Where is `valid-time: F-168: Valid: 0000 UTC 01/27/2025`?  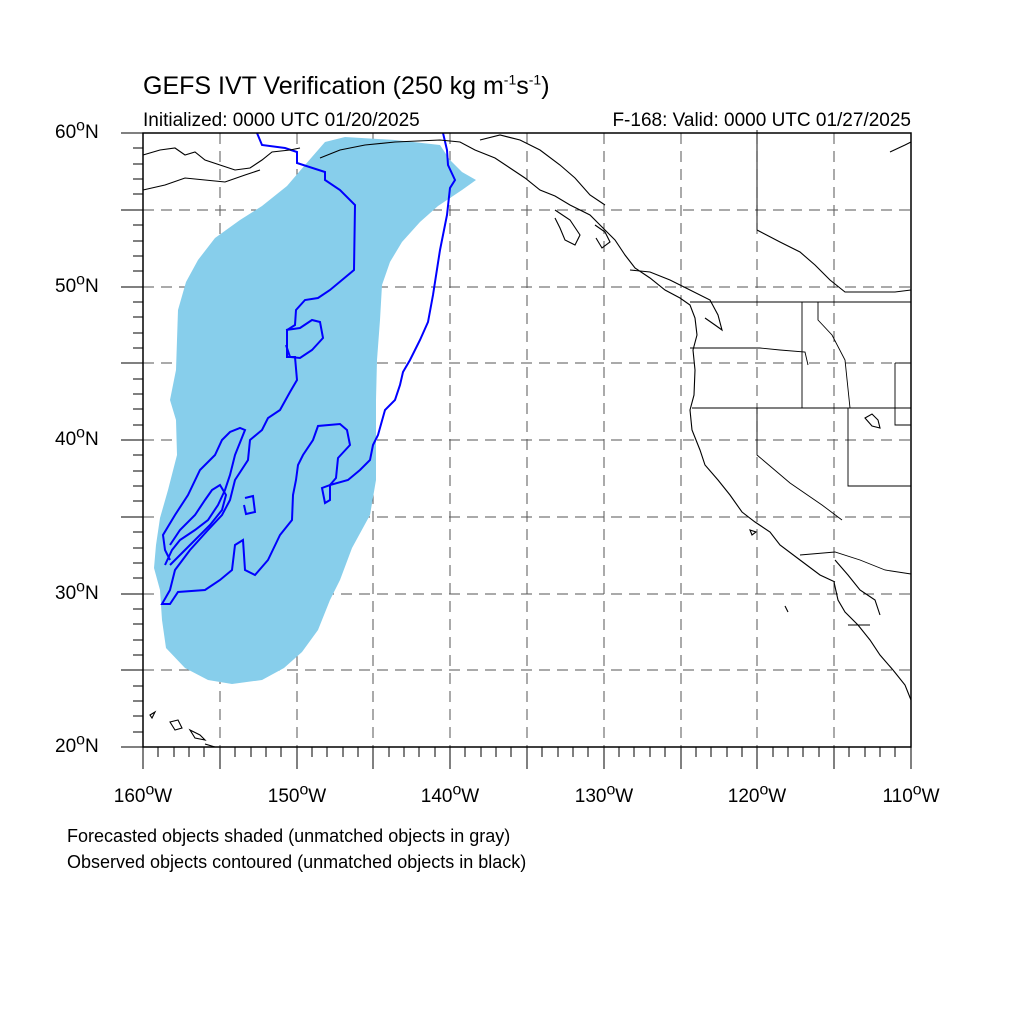
valid-time: F-168: Valid: 0000 UTC 01/27/2025 is located at coordinates (761, 120).